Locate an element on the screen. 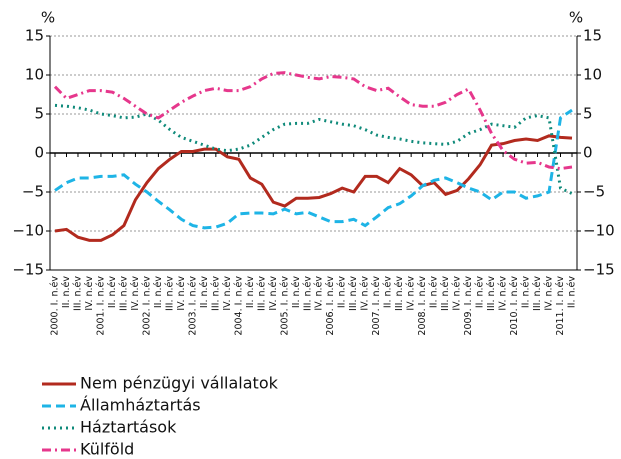  y2-tick-label: −15 is located at coordinates (599, 270).